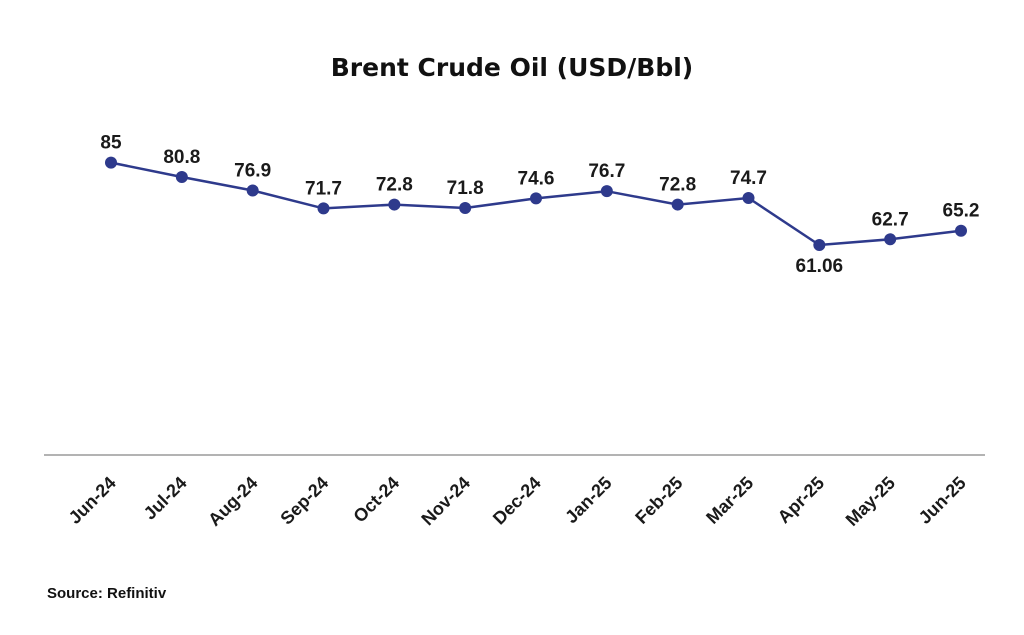  What do you see at coordinates (376, 500) in the screenshot?
I see `x-tick-label: Oct-24` at bounding box center [376, 500].